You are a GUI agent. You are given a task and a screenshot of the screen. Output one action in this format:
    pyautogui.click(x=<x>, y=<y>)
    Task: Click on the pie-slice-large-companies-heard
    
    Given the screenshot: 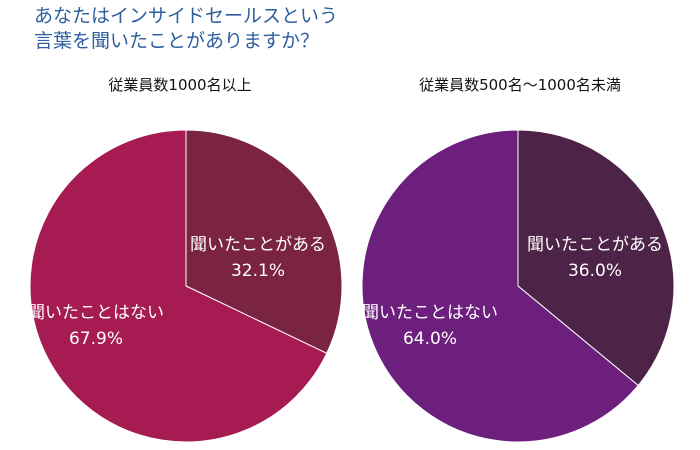 What is the action you would take?
    pyautogui.click(x=264, y=241)
    